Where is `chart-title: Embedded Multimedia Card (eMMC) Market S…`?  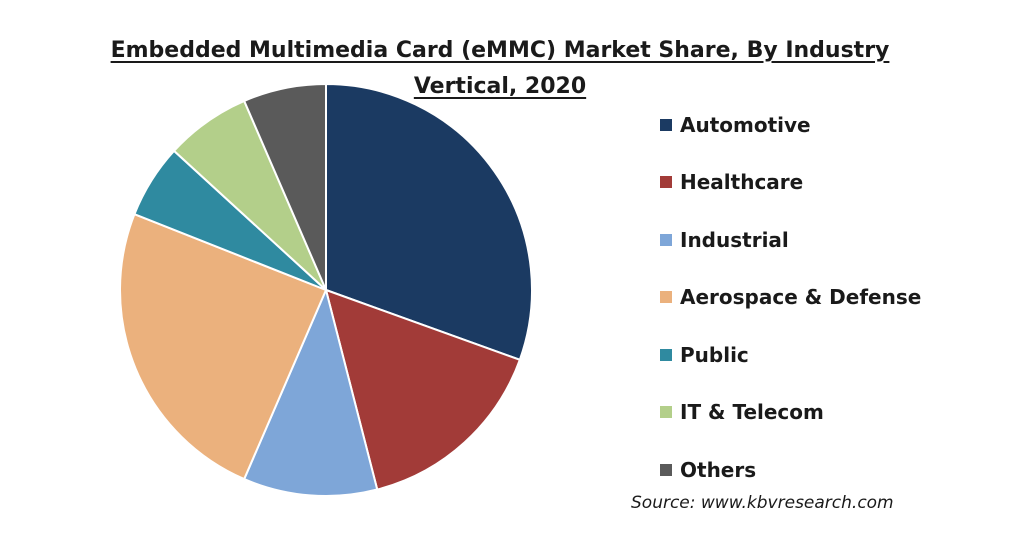 chart-title: Embedded Multimedia Card (eMMC) Market S… is located at coordinates (500, 68).